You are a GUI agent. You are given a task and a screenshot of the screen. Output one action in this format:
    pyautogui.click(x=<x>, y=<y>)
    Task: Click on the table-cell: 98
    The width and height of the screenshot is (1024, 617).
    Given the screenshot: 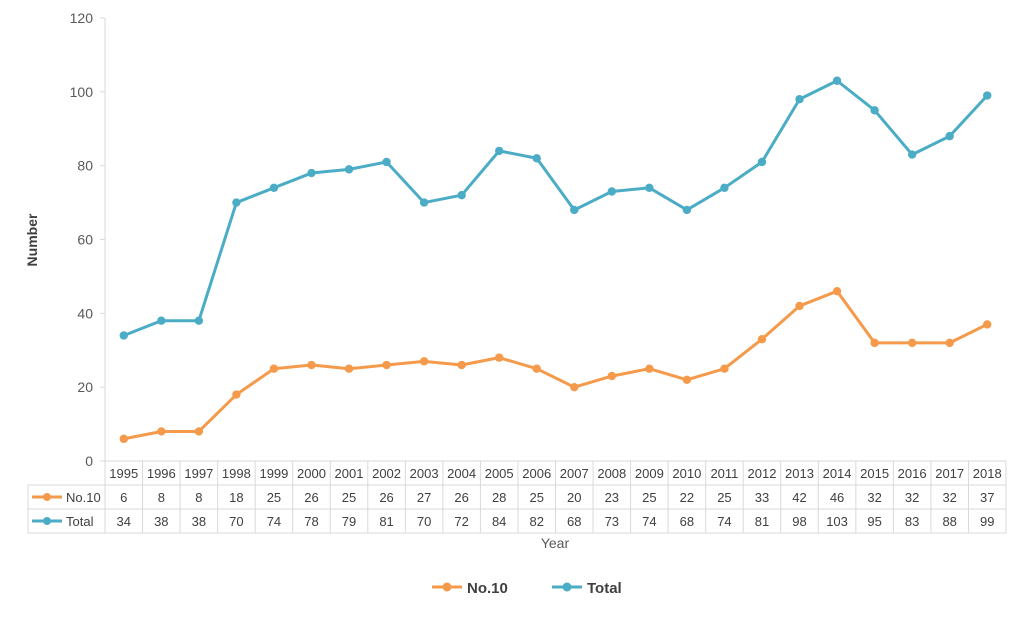 What is the action you would take?
    pyautogui.click(x=799, y=521)
    